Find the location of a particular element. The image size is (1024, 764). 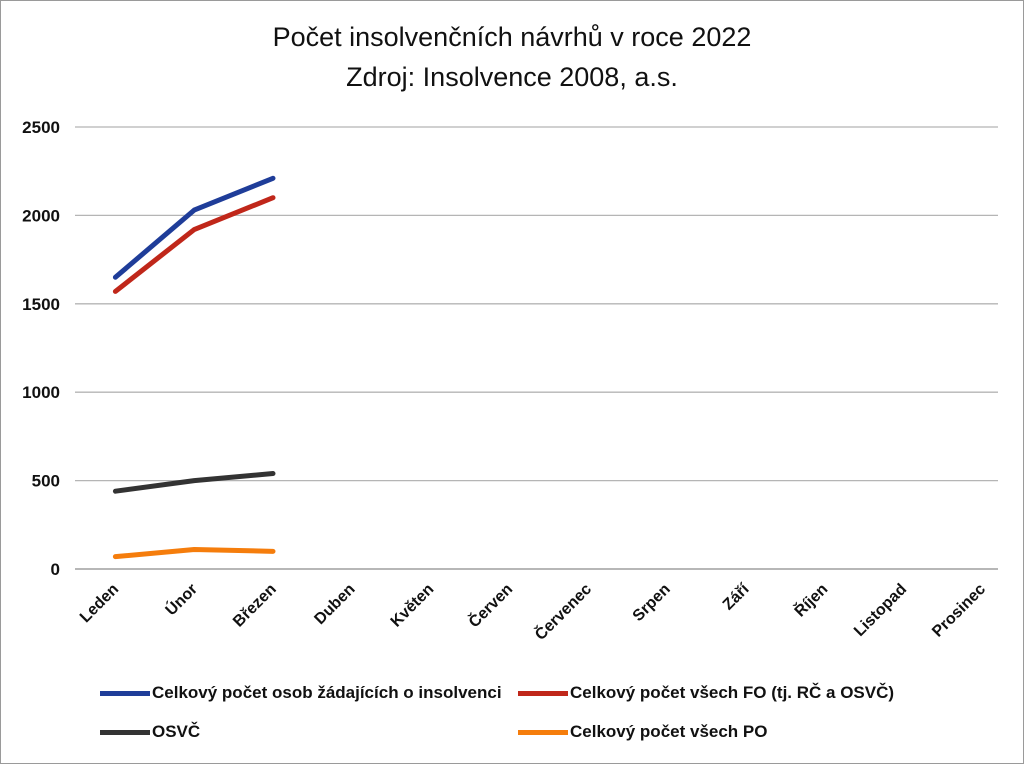

y-tick-label: 1000 is located at coordinates (41, 392).